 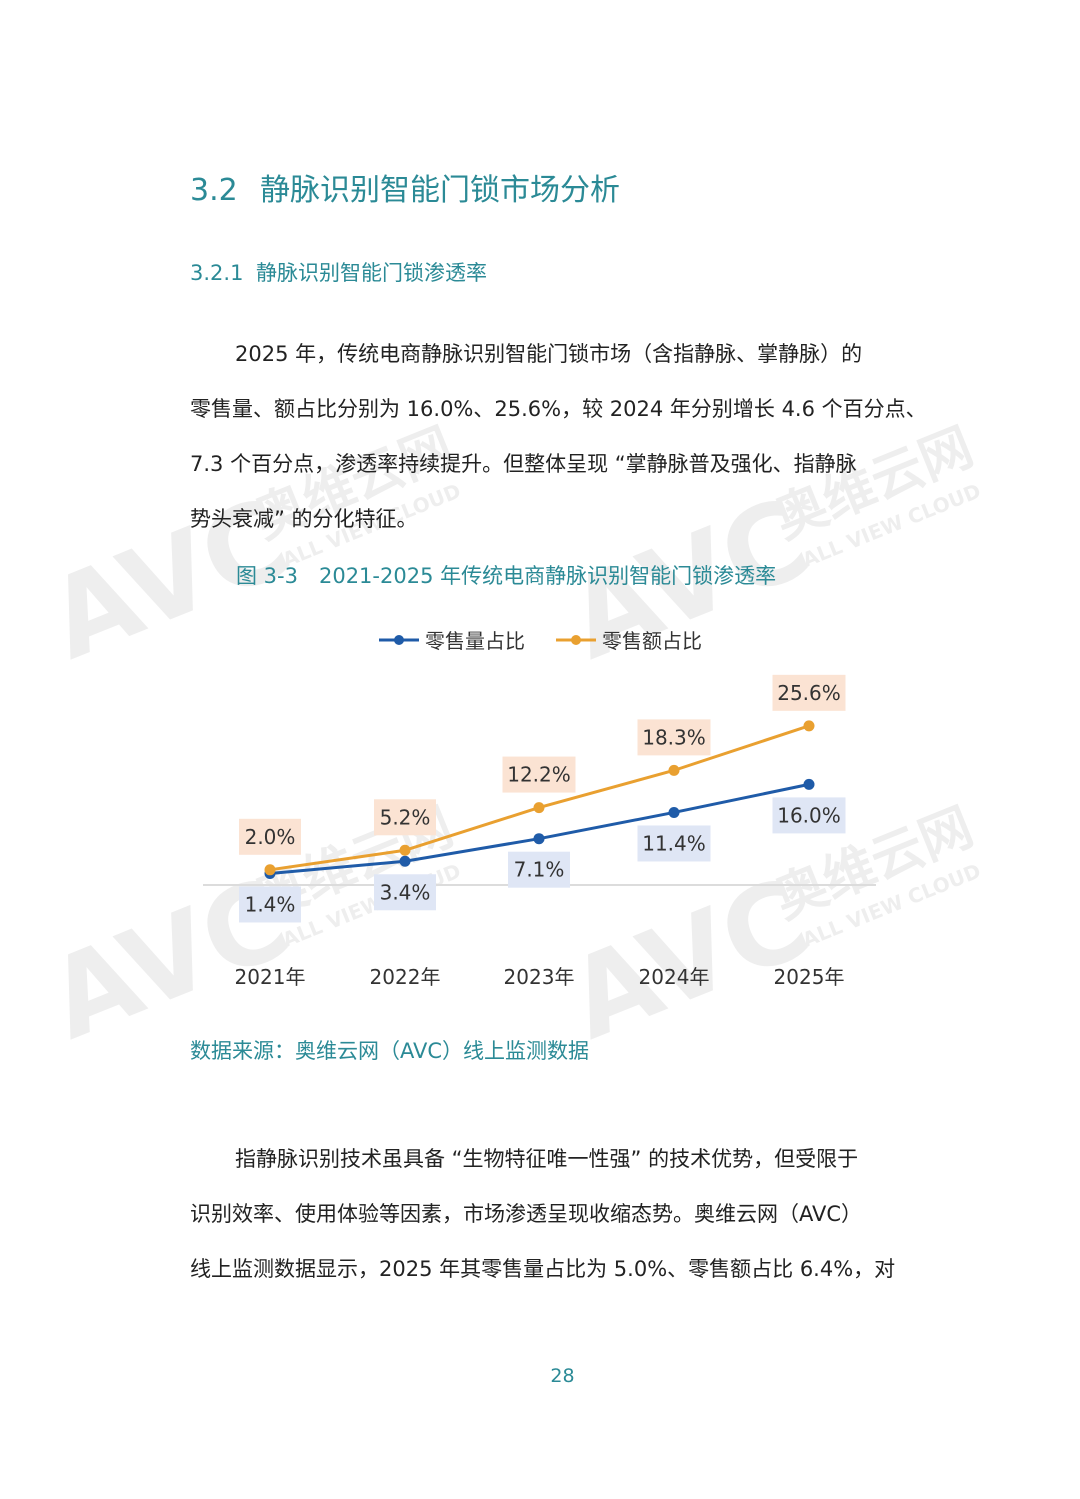 I want to click on paragraph-line: 势头衰减” 的分化特征。, so click(x=304, y=519).